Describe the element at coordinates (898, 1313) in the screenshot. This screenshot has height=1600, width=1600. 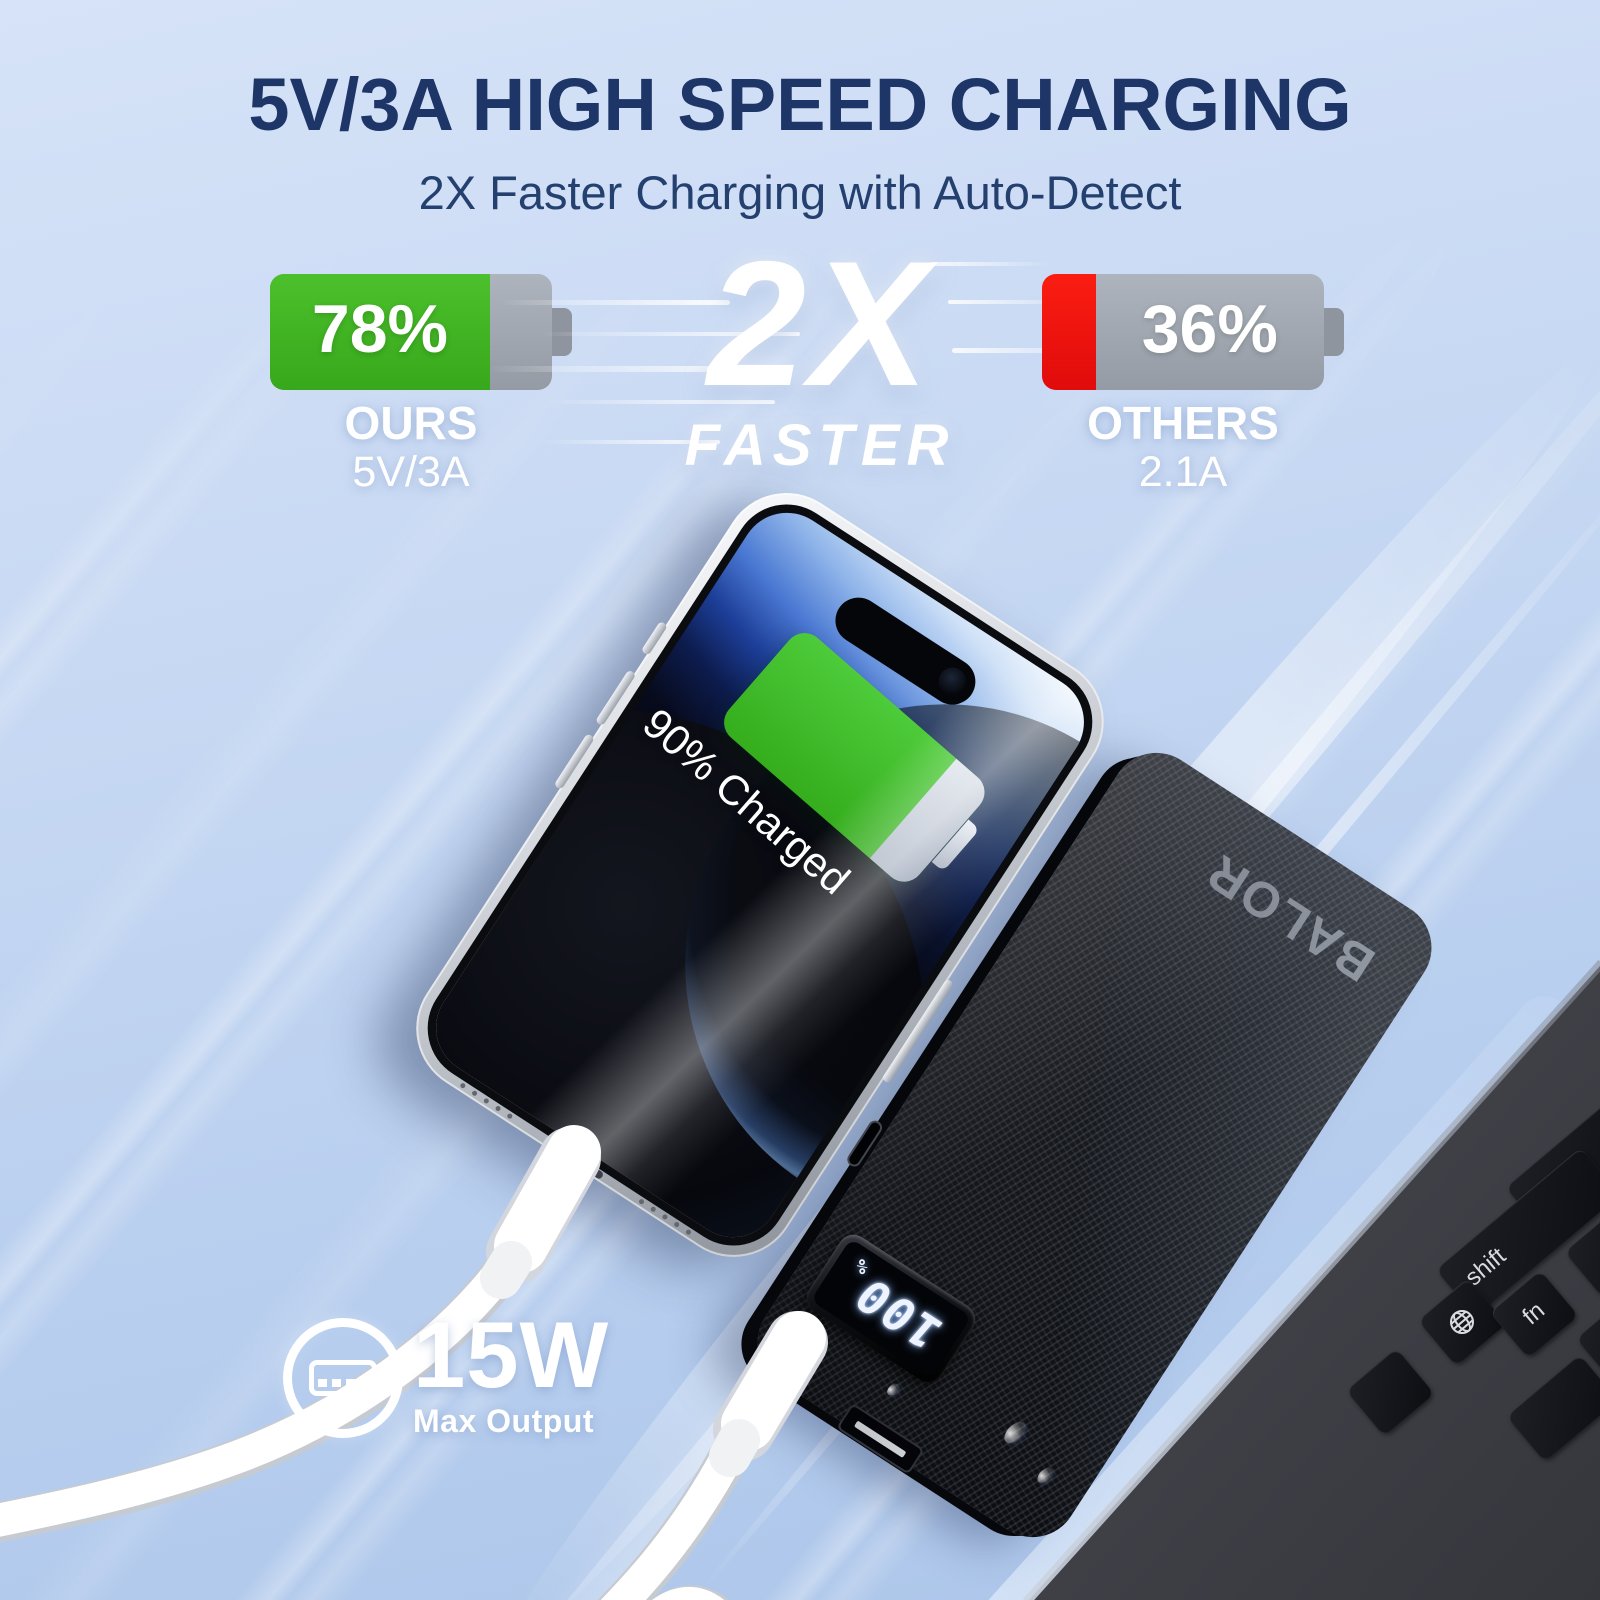
I see `battery-level-digits: 100` at that location.